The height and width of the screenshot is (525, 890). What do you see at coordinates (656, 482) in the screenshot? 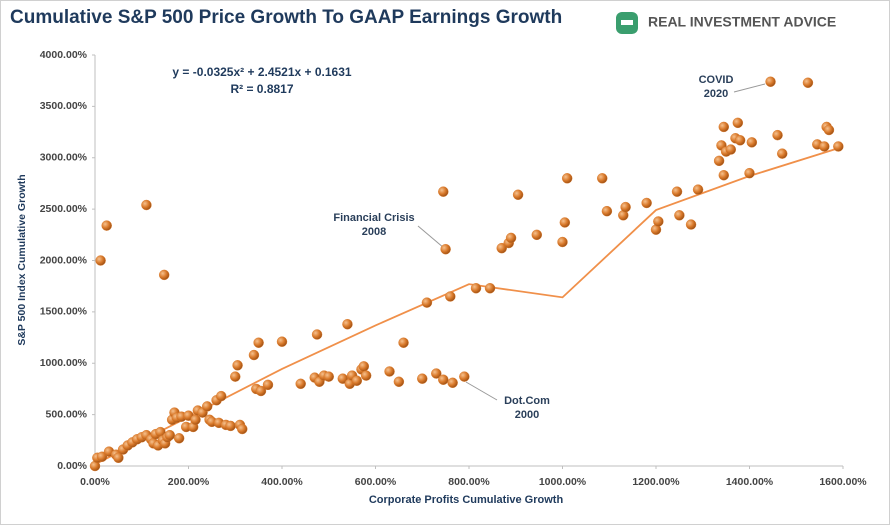
I see `x-tick-label: 1200.00%` at bounding box center [656, 482].